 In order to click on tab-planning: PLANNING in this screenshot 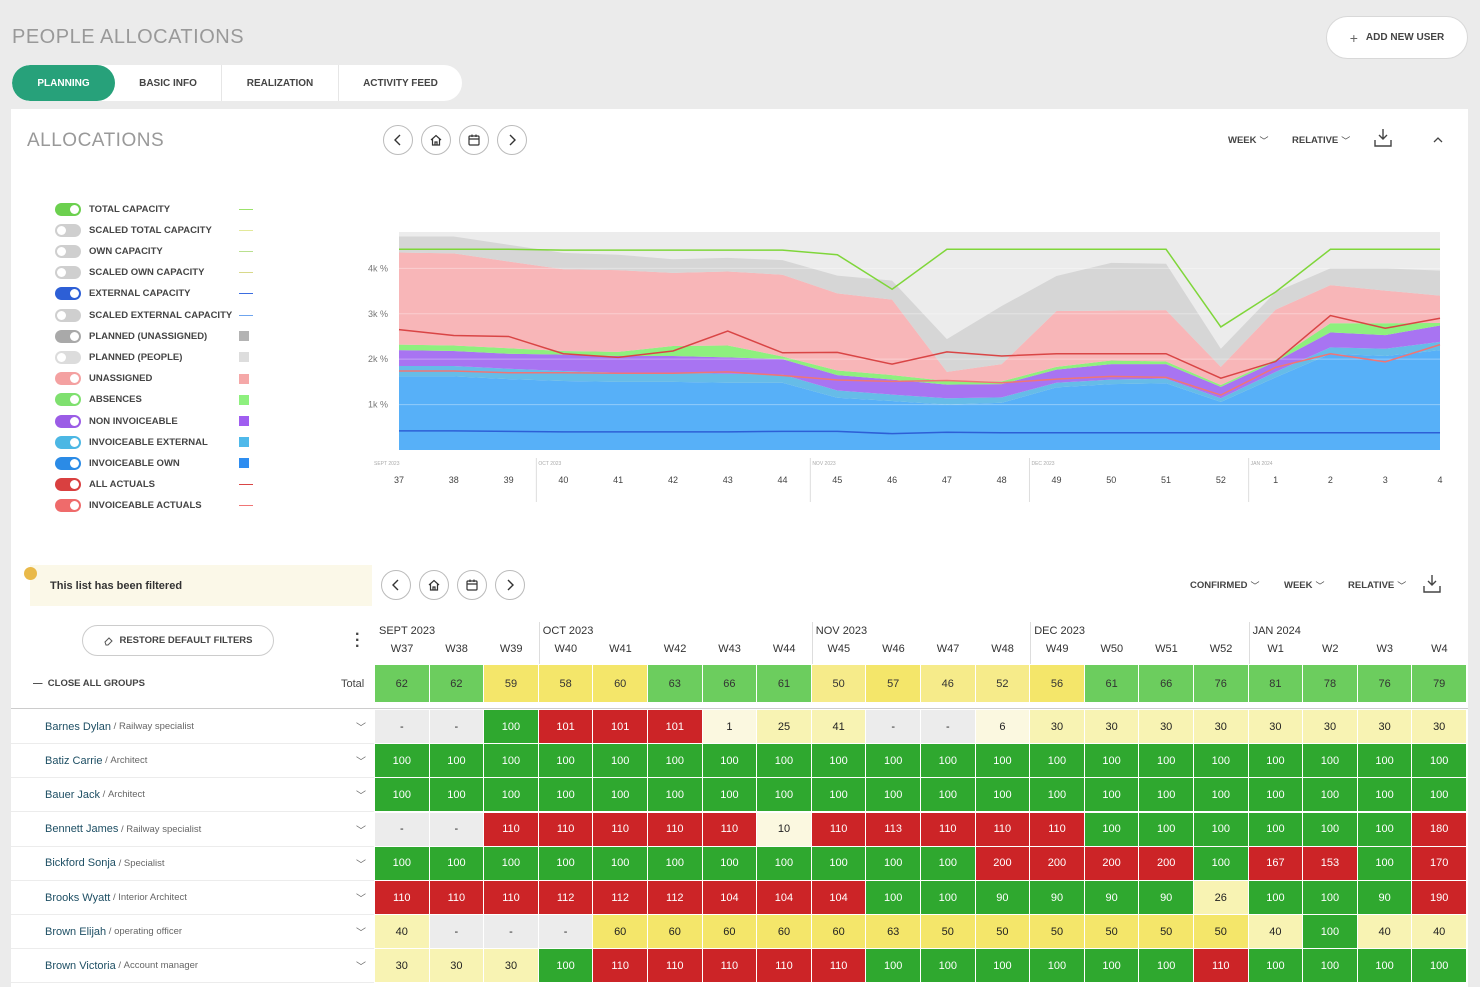, I will do `click(63, 83)`.